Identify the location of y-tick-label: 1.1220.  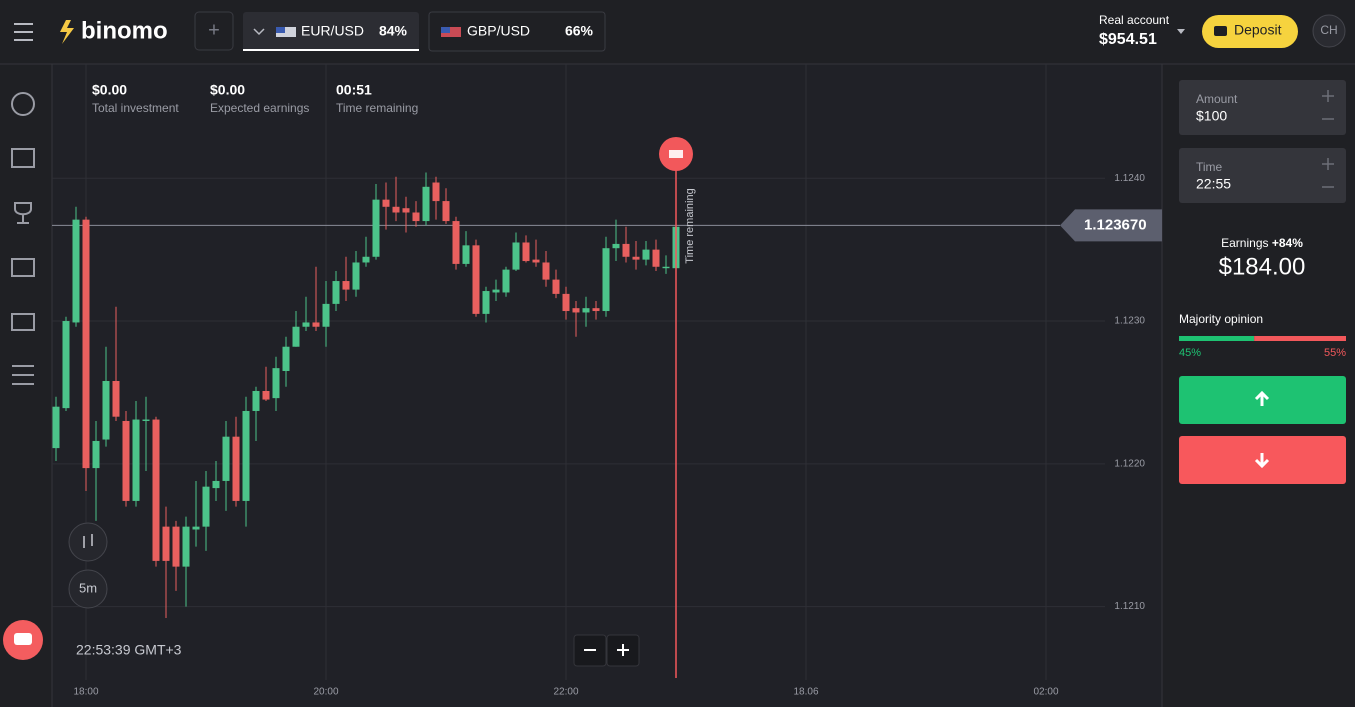
(1129, 463).